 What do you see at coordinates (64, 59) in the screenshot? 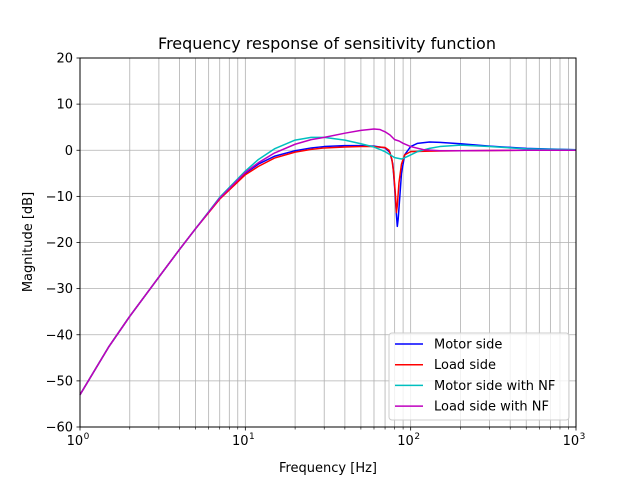
I see `y-tick-label: 20` at bounding box center [64, 59].